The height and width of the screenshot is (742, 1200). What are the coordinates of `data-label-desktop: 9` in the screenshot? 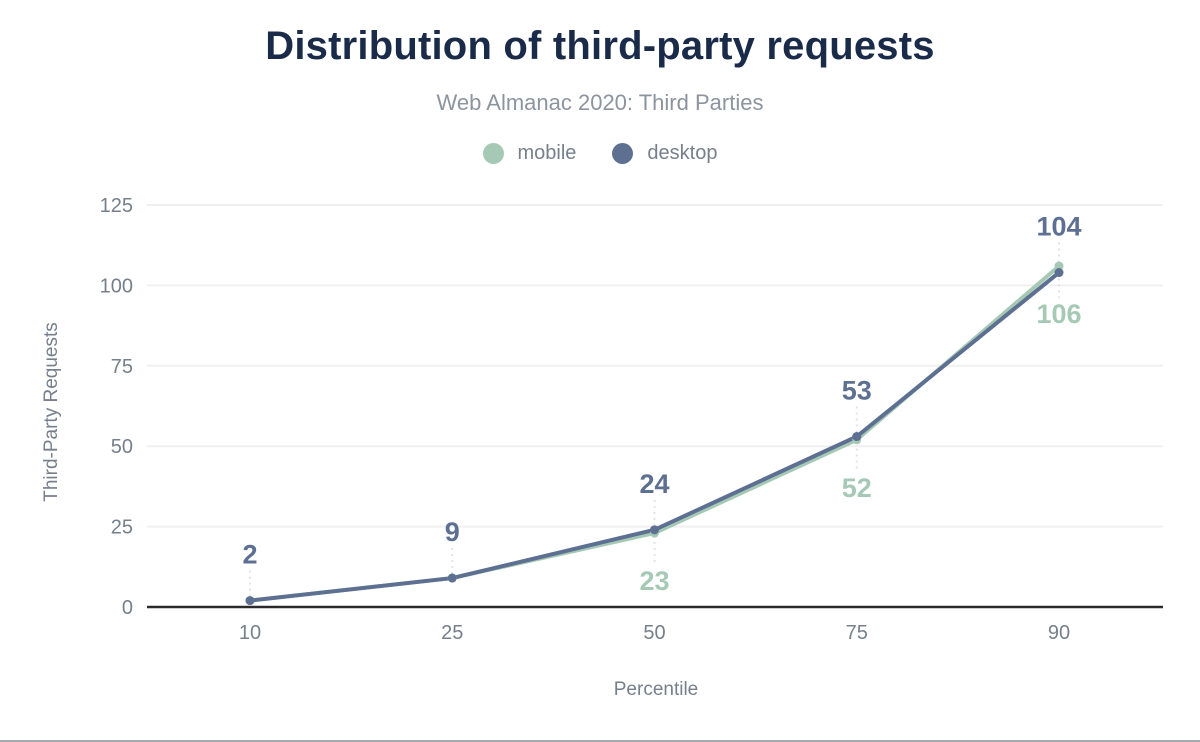 It's located at (452, 532).